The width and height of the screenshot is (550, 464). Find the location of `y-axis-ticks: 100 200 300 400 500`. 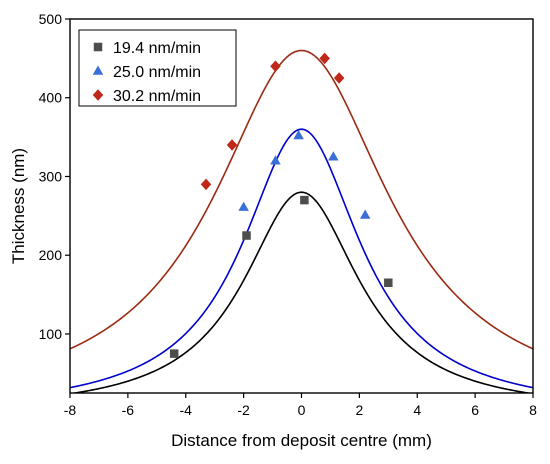

y-axis-ticks: 100 200 300 400 500 is located at coordinates (54, 176).